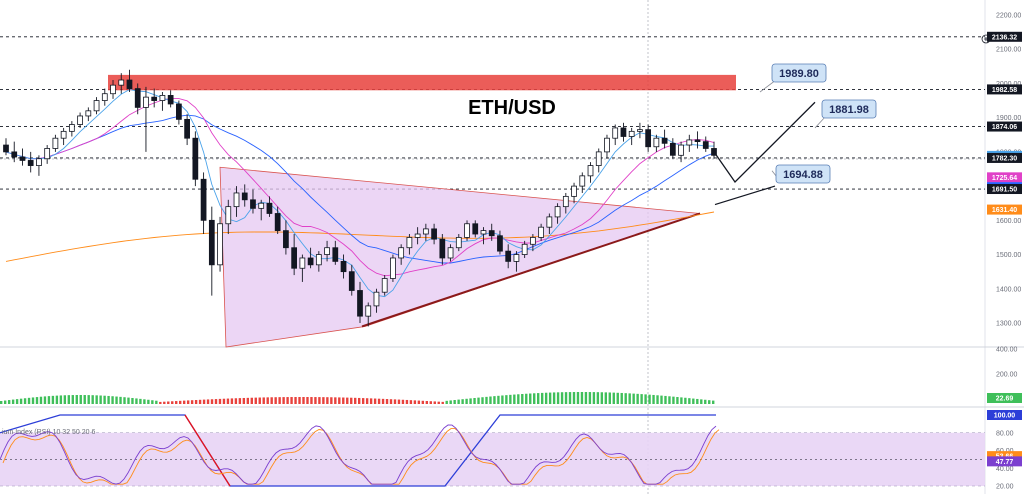 This screenshot has width=1024, height=494. I want to click on price-tag: 2136.32, so click(1004, 36).